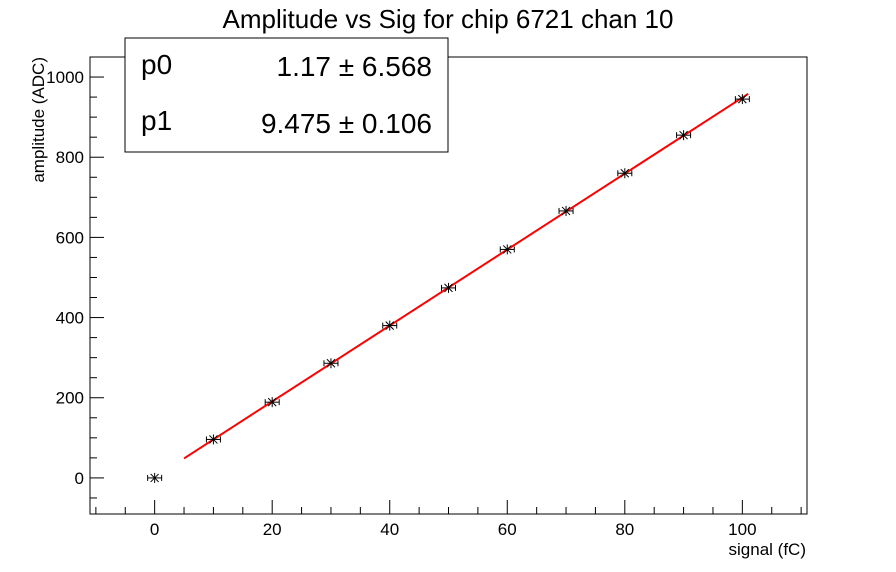  Describe the element at coordinates (70, 157) in the screenshot. I see `y-tick-label: 800` at that location.